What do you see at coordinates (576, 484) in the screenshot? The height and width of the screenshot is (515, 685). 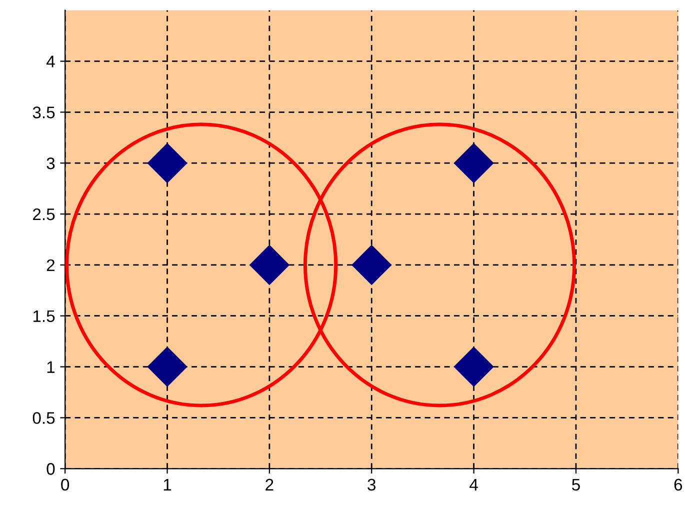 I see `x-tick-label: 5` at bounding box center [576, 484].